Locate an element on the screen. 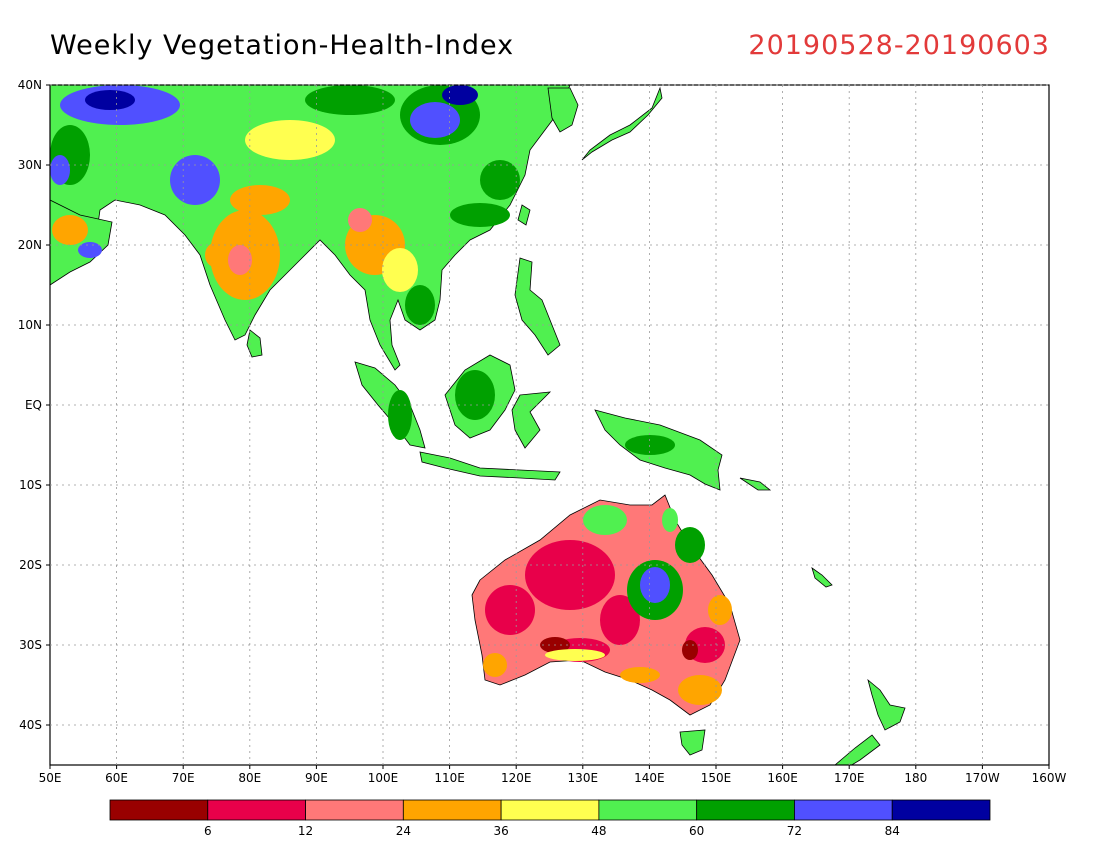 The height and width of the screenshot is (850, 1100). land-srilanka is located at coordinates (254, 343).